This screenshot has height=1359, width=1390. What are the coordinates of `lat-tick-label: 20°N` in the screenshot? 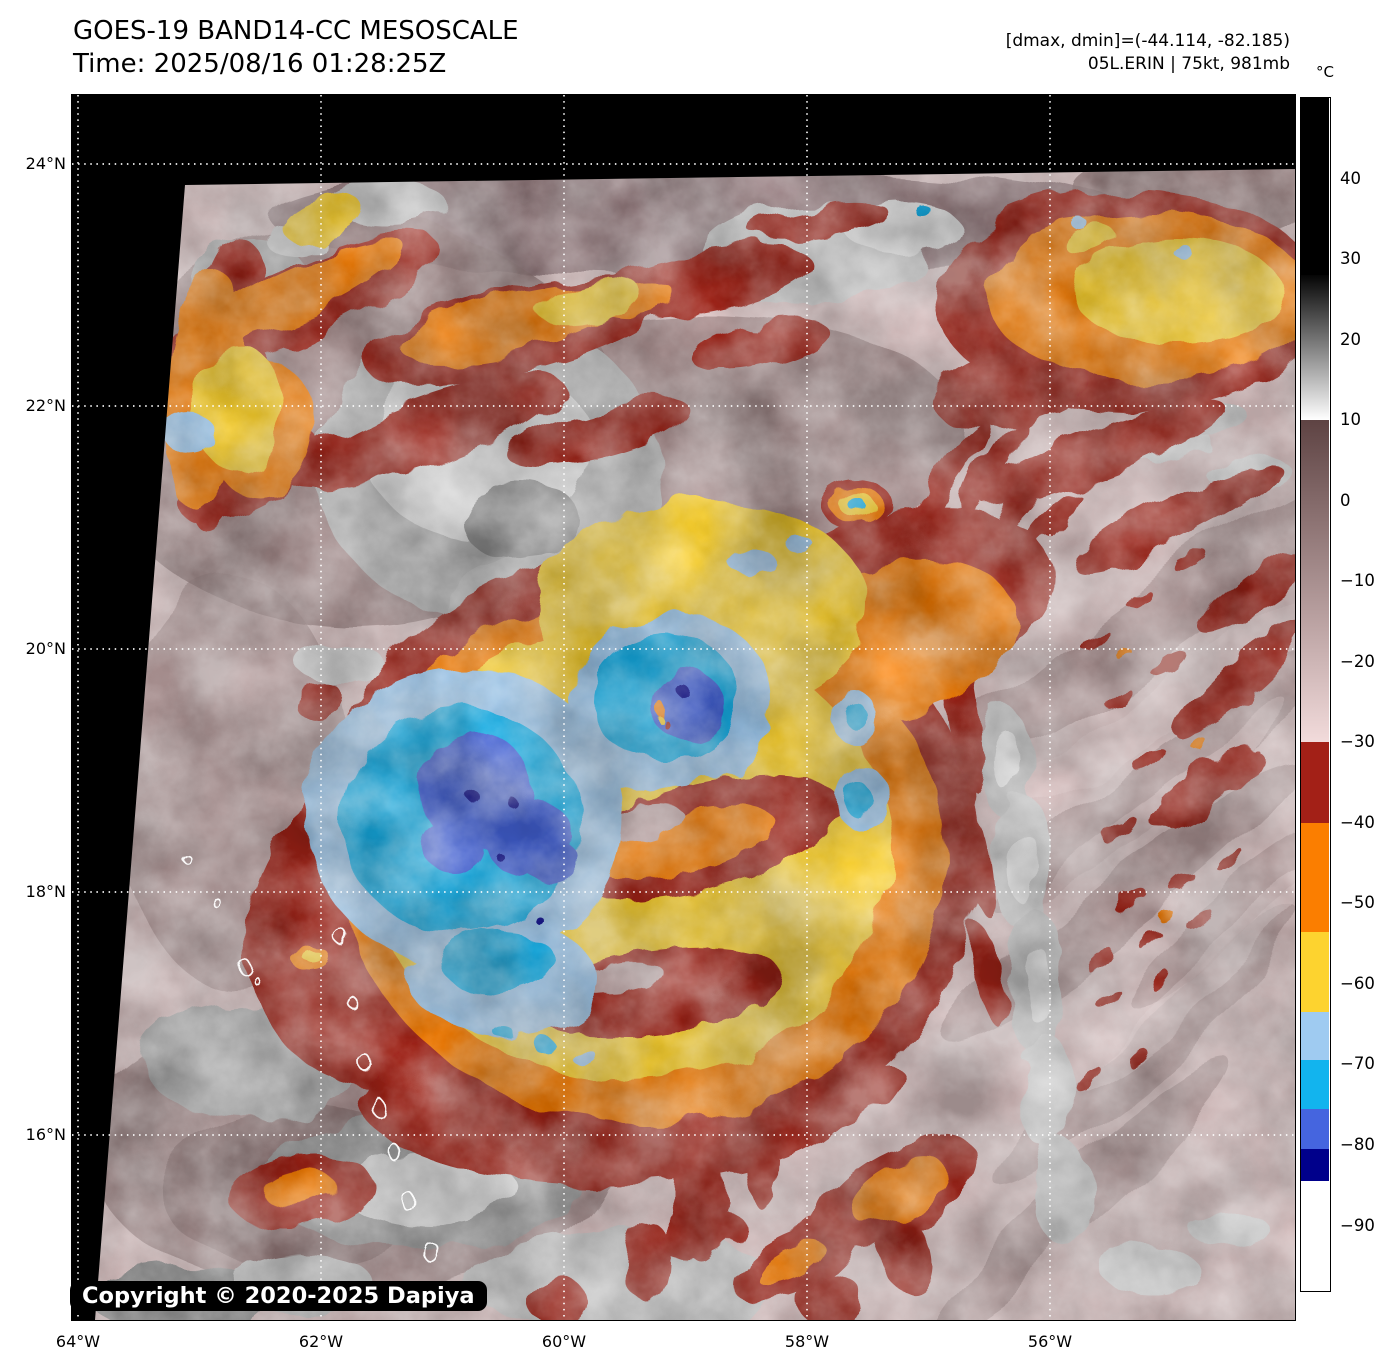 It's located at (45, 648).